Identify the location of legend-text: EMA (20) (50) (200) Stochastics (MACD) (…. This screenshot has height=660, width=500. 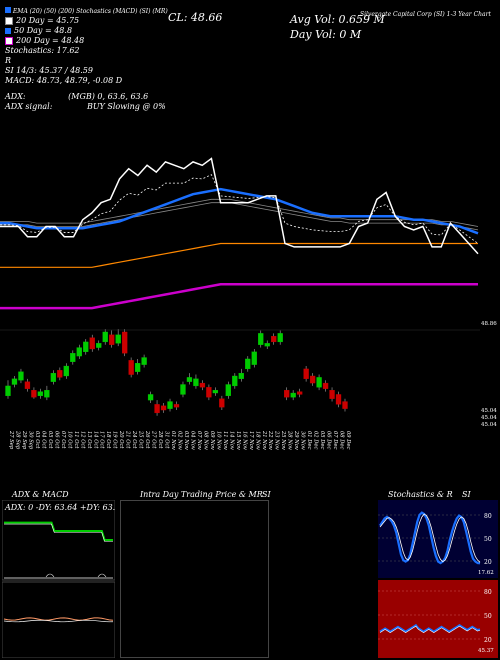
(90, 11).